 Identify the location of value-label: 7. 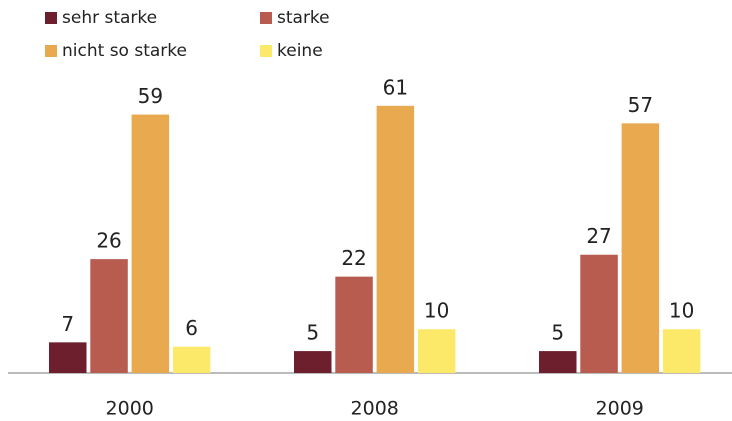
(67, 324).